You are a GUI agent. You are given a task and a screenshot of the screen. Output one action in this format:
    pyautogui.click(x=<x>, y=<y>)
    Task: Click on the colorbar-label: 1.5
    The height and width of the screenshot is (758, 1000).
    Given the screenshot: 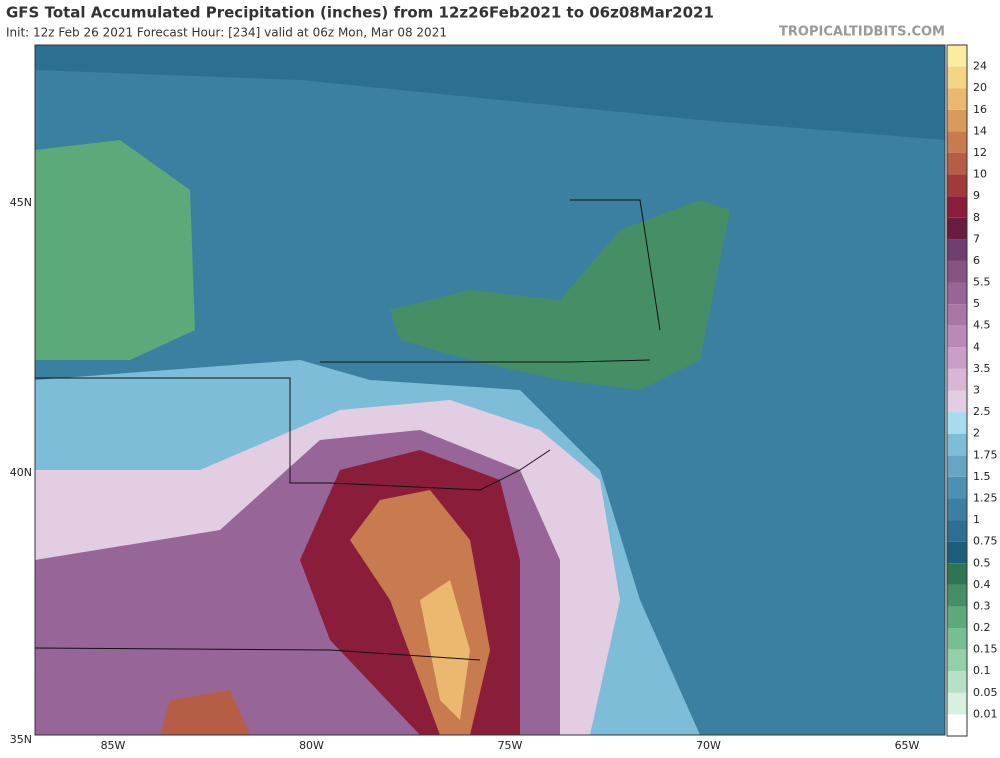 What is the action you would take?
    pyautogui.click(x=982, y=476)
    